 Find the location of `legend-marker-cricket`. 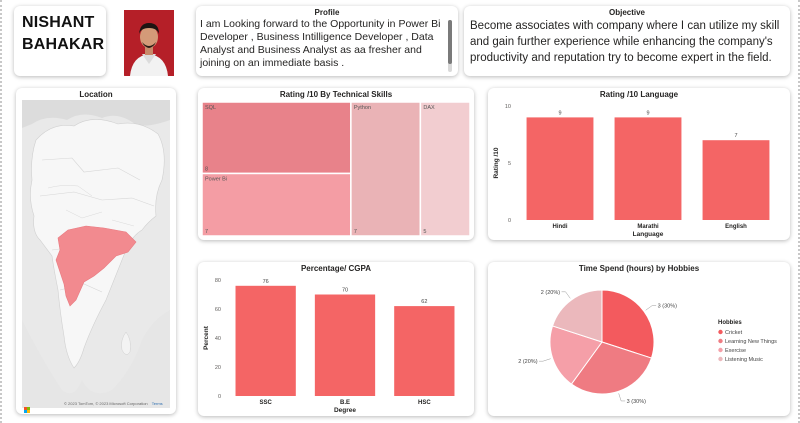

legend-marker-cricket is located at coordinates (720, 332).